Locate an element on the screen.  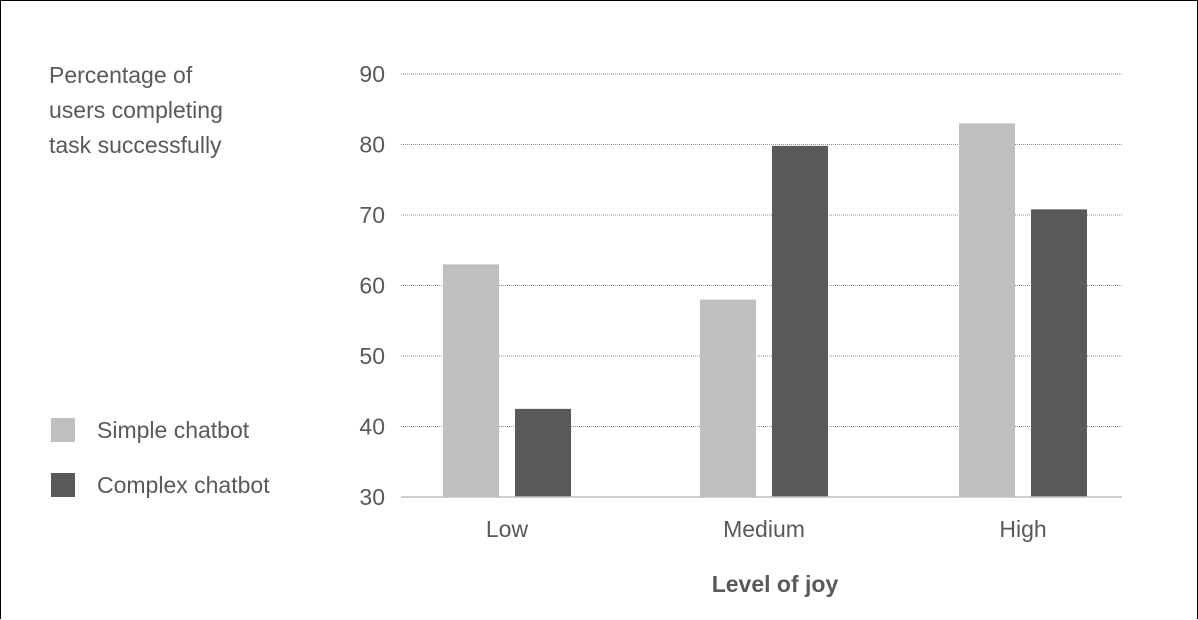
y-tick-label: 30 is located at coordinates (372, 497).